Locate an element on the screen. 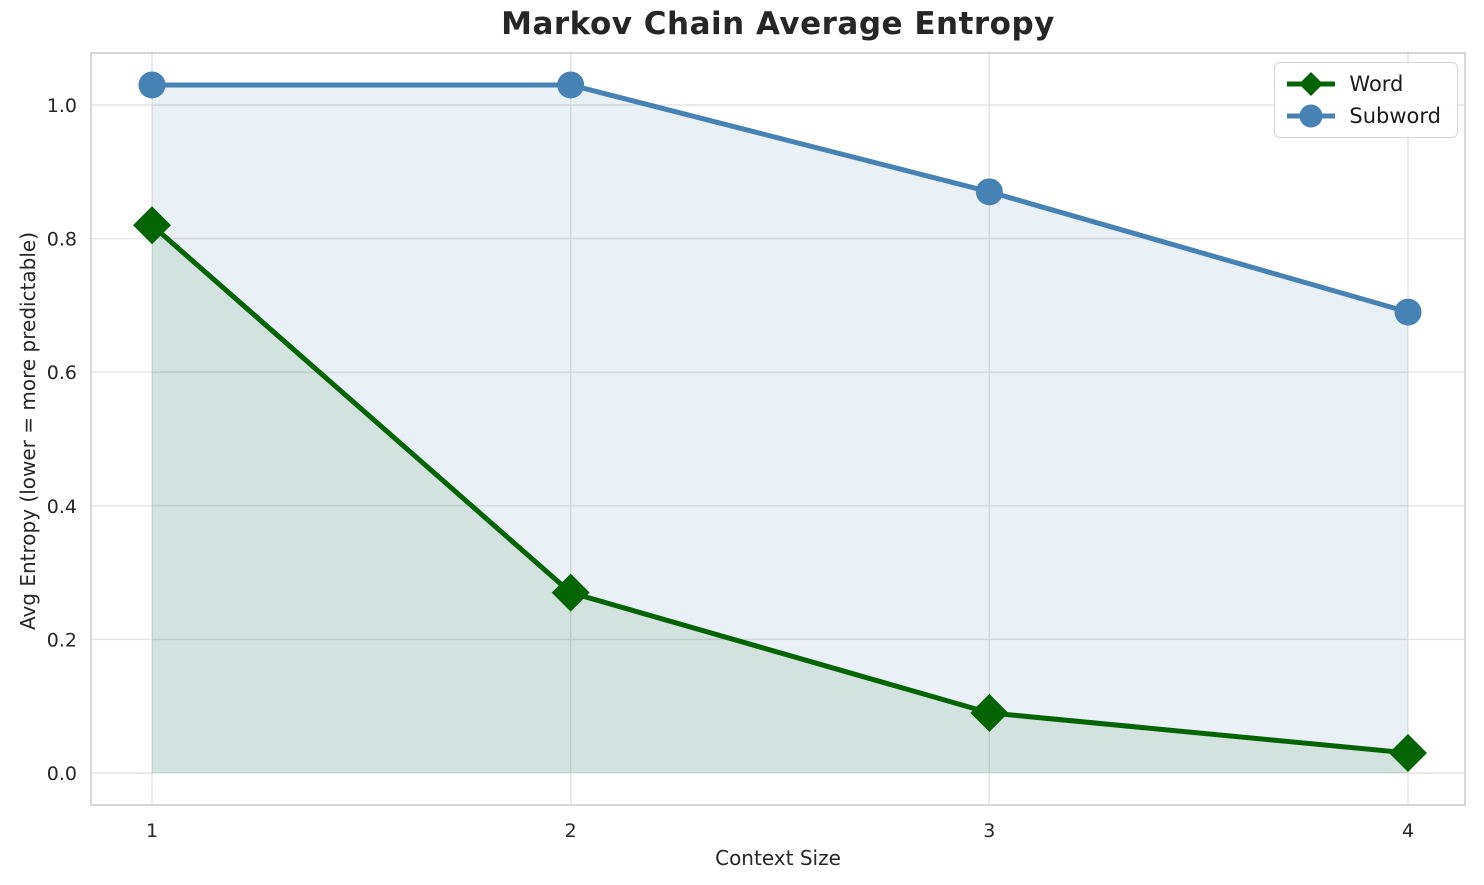 The image size is (1484, 885). y-tick-label: 0.2 is located at coordinates (62, 640).